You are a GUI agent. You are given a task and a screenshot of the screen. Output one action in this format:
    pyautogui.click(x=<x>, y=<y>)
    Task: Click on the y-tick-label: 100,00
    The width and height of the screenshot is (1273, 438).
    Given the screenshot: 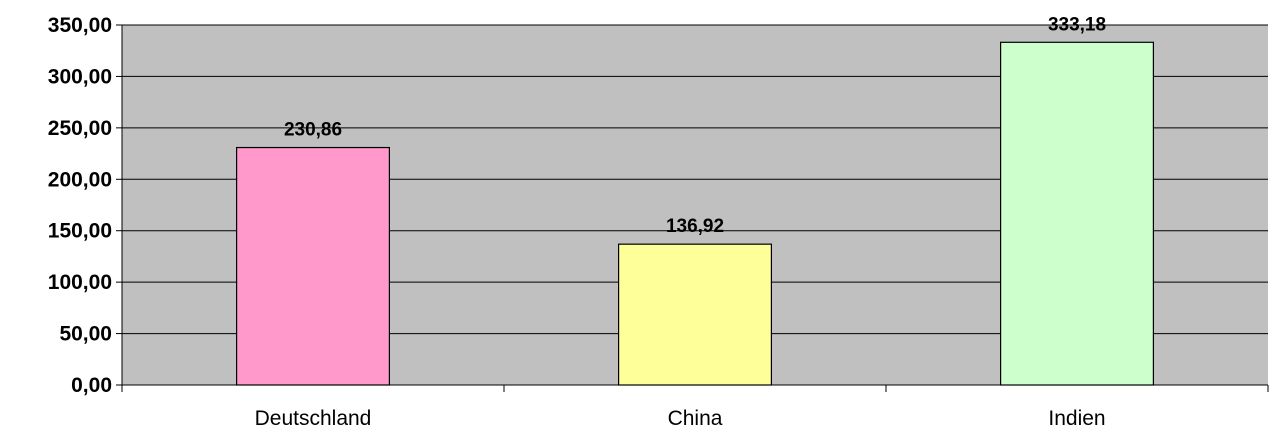 What is the action you would take?
    pyautogui.click(x=80, y=282)
    